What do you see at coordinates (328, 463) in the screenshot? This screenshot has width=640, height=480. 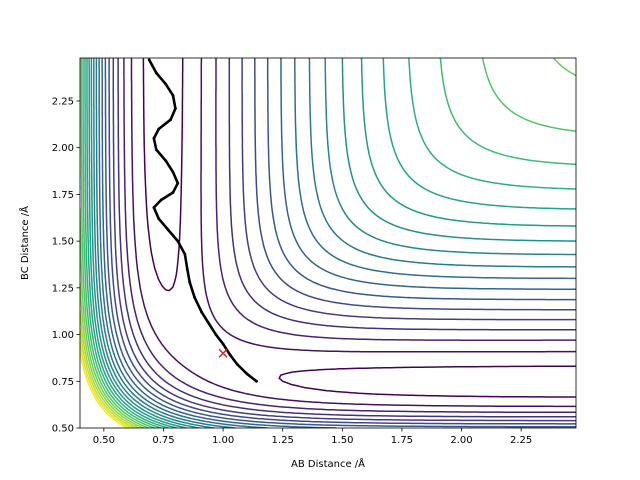 I see `x-axis-label: AB Distance /Å` at bounding box center [328, 463].